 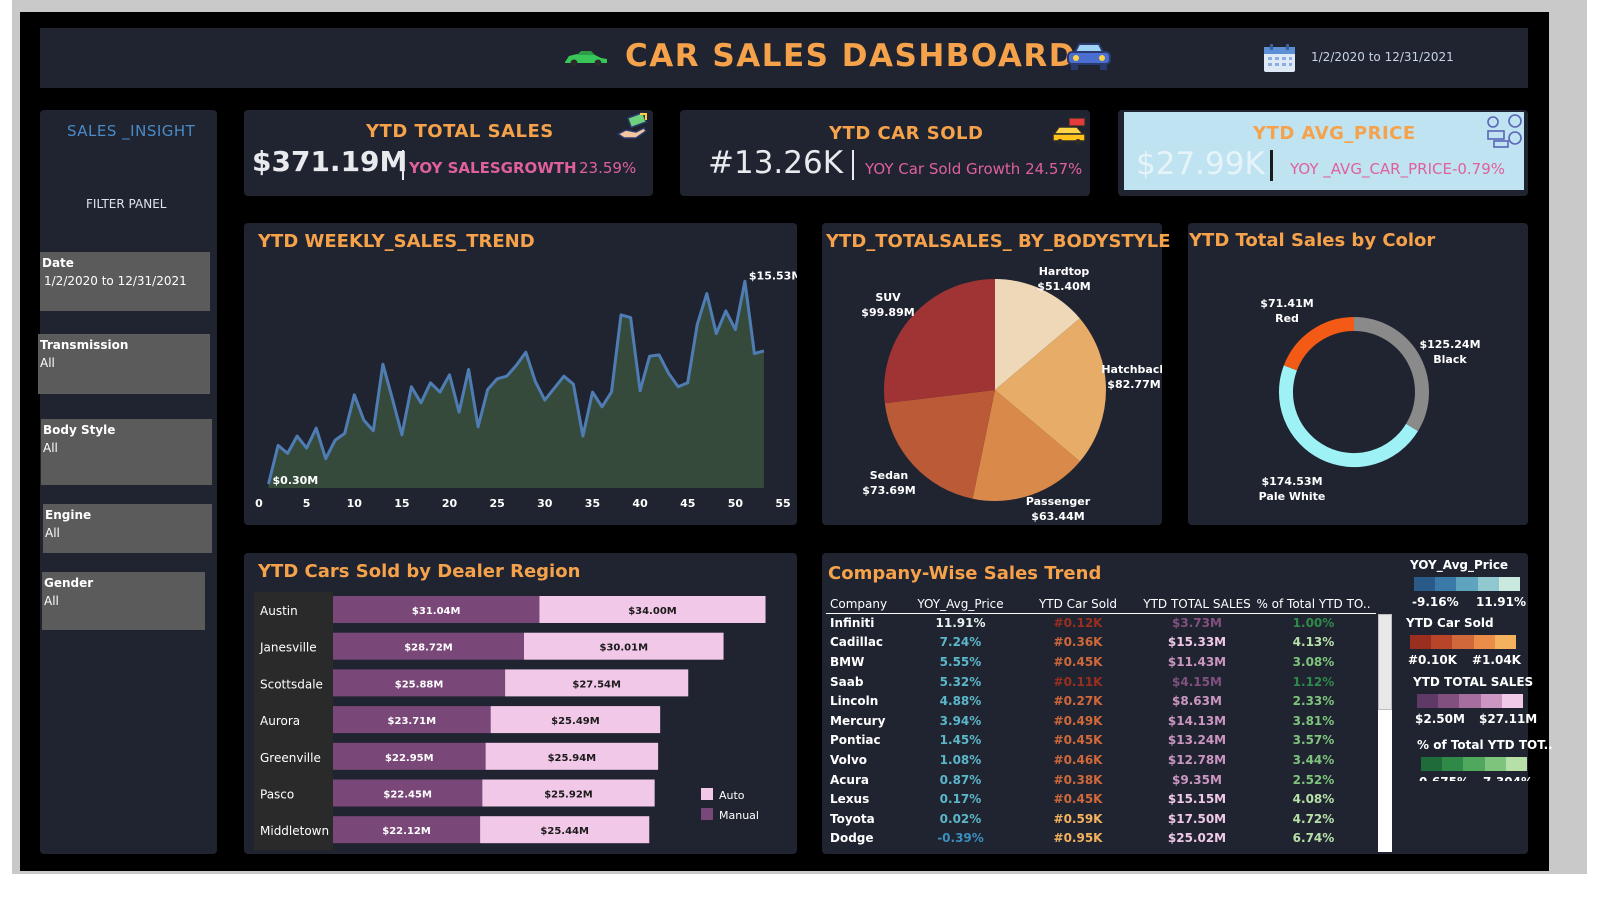 What do you see at coordinates (1101, 662) in the screenshot?
I see `table-row: BMW 5.55% #0.45K $11.43M 3.08%` at bounding box center [1101, 662].